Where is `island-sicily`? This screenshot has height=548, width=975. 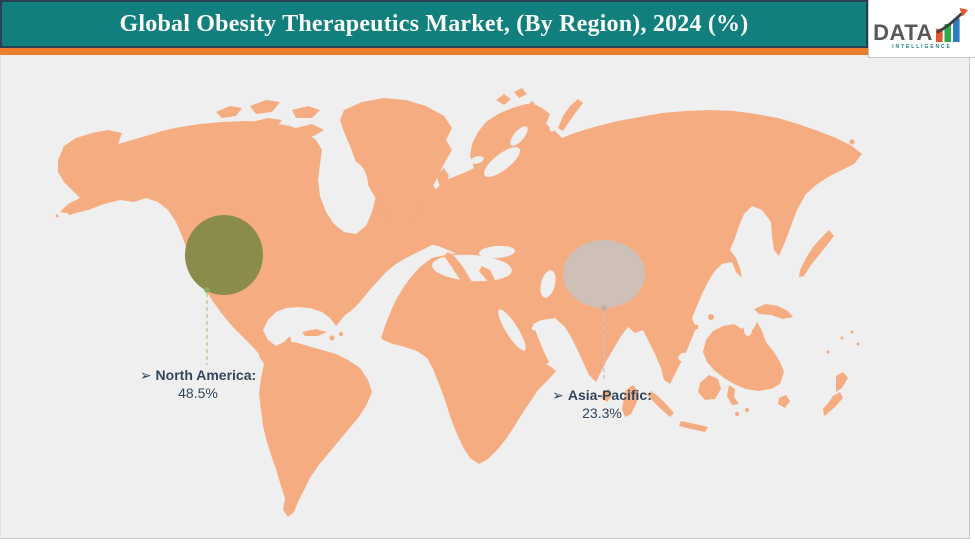
island-sicily is located at coordinates (466, 292).